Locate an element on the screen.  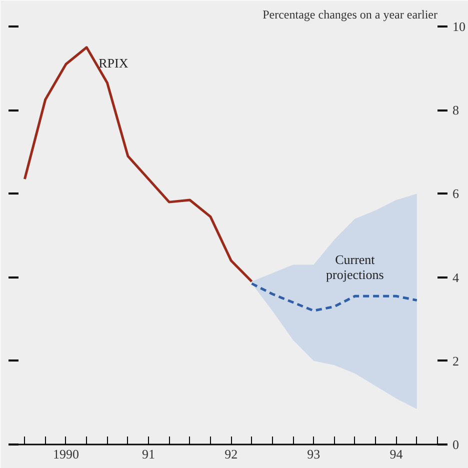
x-tick-label: 92 is located at coordinates (231, 454).